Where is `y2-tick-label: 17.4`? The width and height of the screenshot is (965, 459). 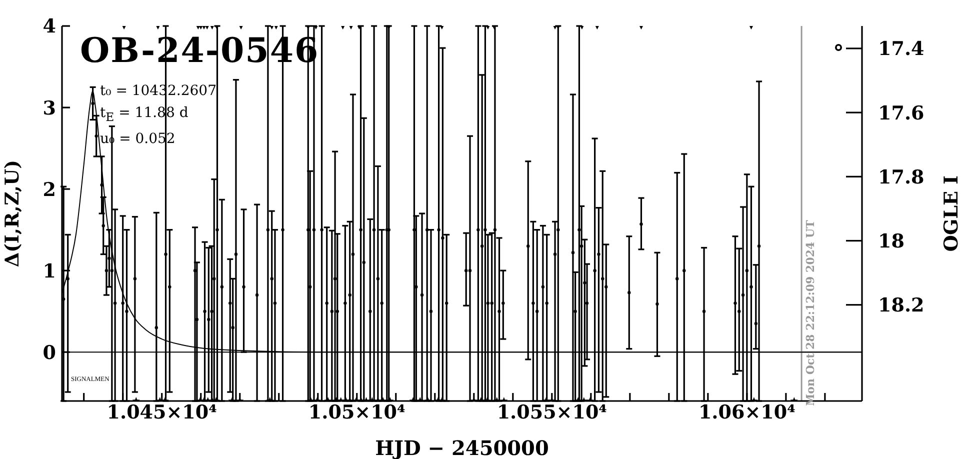 y2-tick-label: 17.4 is located at coordinates (901, 49).